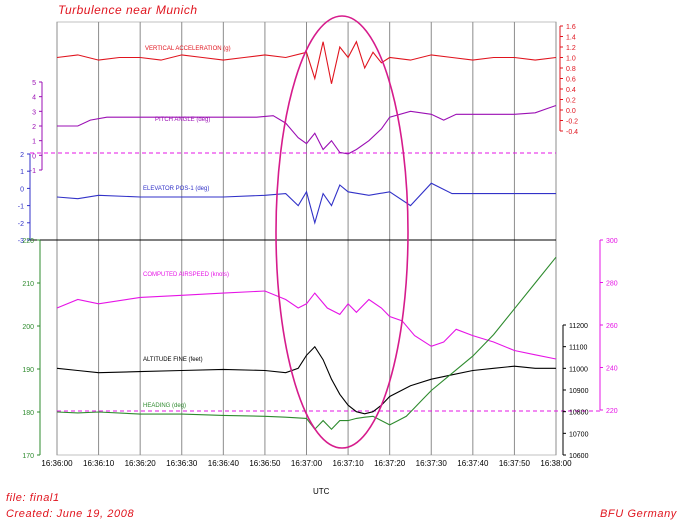 This screenshot has width=686, height=524. What do you see at coordinates (34, 83) in the screenshot?
I see `y-tick-label: 5` at bounding box center [34, 83].